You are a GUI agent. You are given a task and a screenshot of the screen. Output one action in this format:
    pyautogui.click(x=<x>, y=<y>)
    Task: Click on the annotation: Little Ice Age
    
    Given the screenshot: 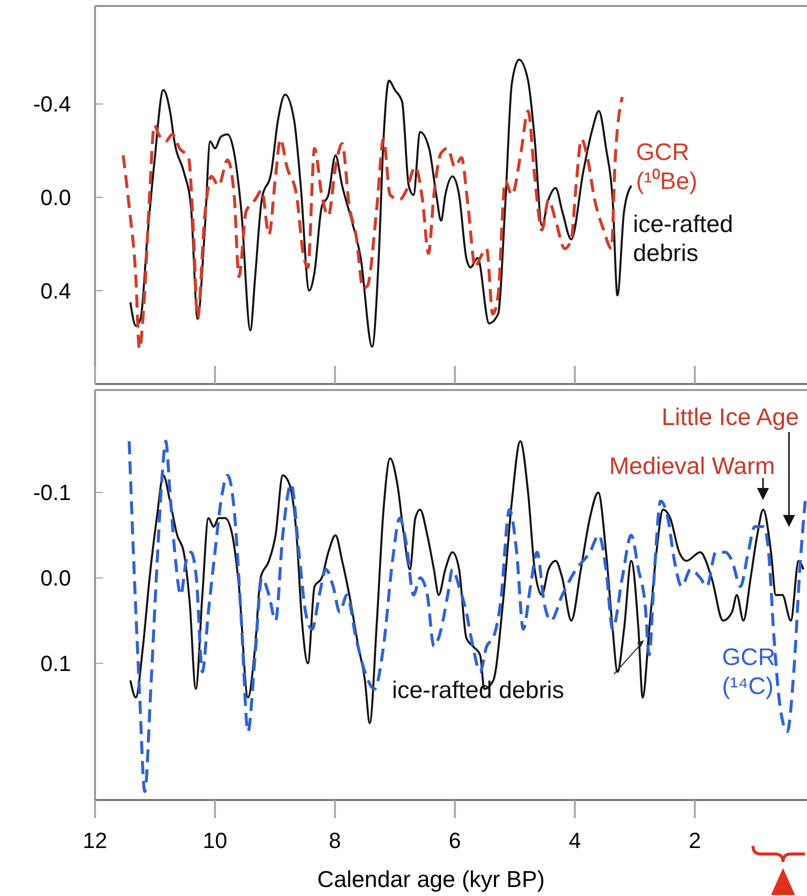 What is the action you would take?
    pyautogui.click(x=730, y=417)
    